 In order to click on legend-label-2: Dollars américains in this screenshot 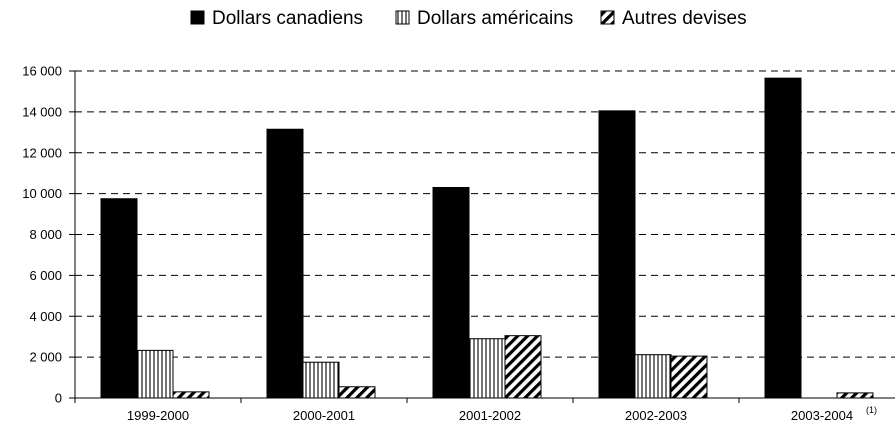, I will do `click(495, 18)`.